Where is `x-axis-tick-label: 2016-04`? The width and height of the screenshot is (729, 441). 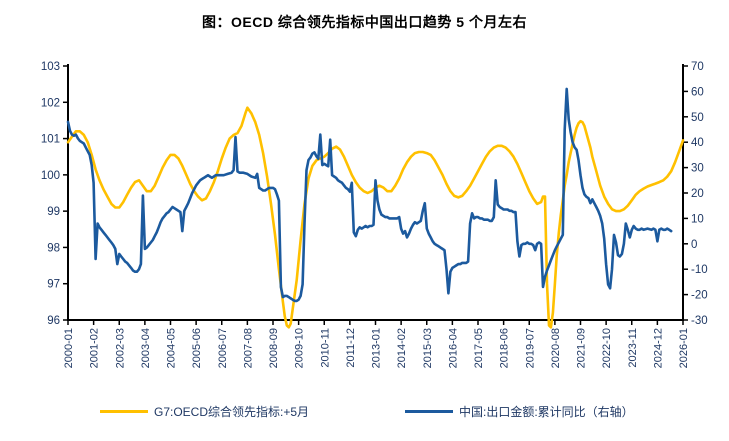 x-axis-tick-label: 2016-04 is located at coordinates (453, 348).